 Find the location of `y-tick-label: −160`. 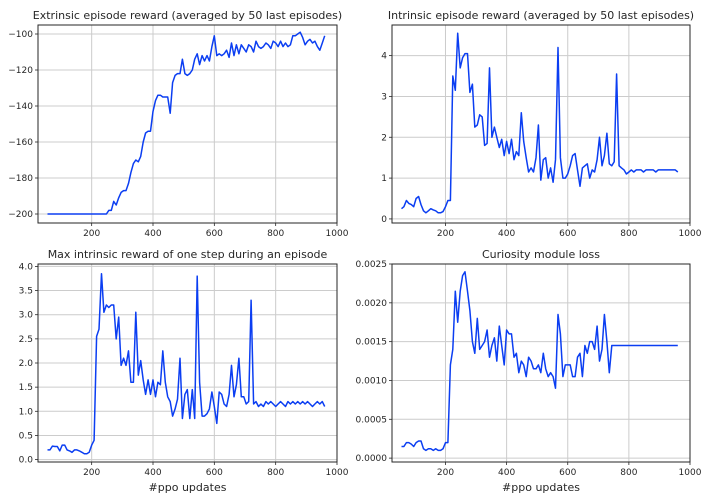

y-tick-label: −160 is located at coordinates (20, 143).